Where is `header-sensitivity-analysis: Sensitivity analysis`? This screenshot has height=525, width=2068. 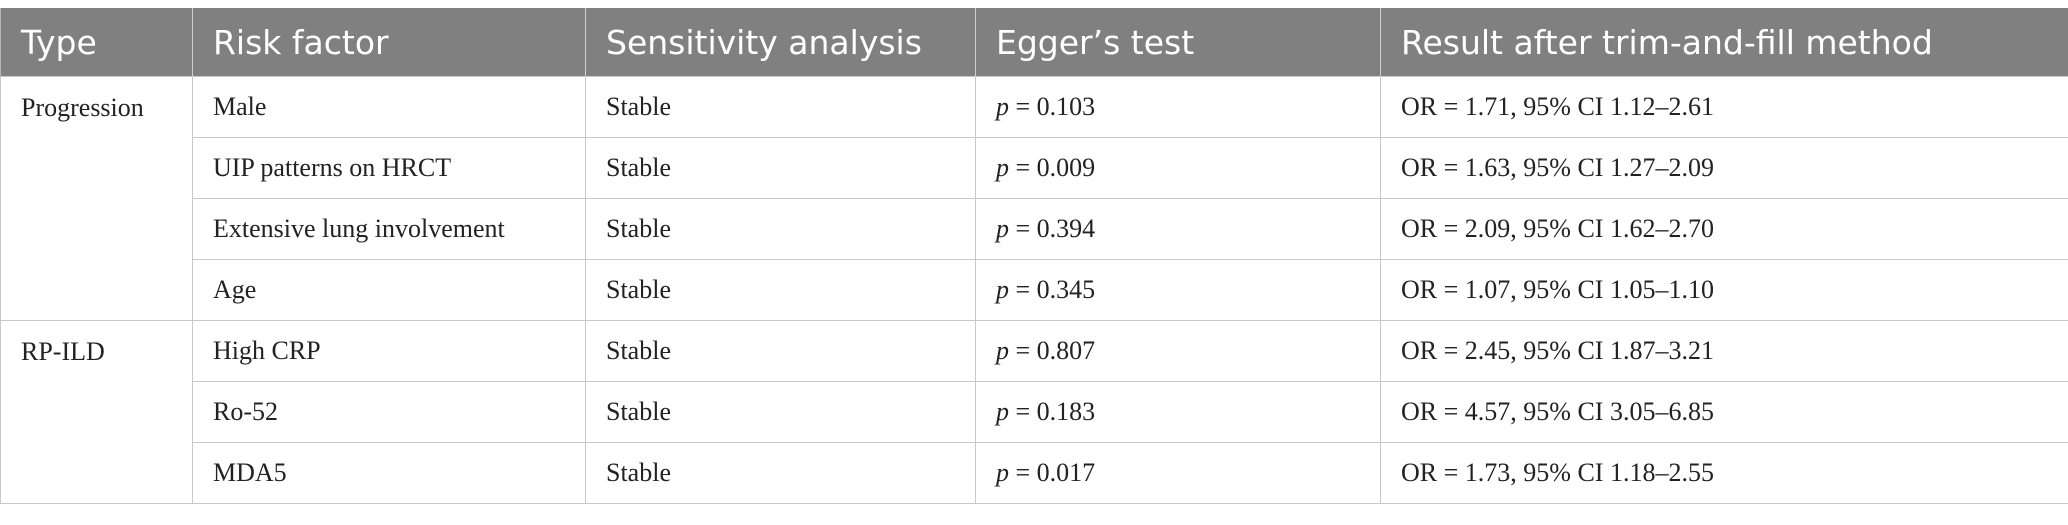
header-sensitivity-analysis: Sensitivity analysis is located at coordinates (780, 42).